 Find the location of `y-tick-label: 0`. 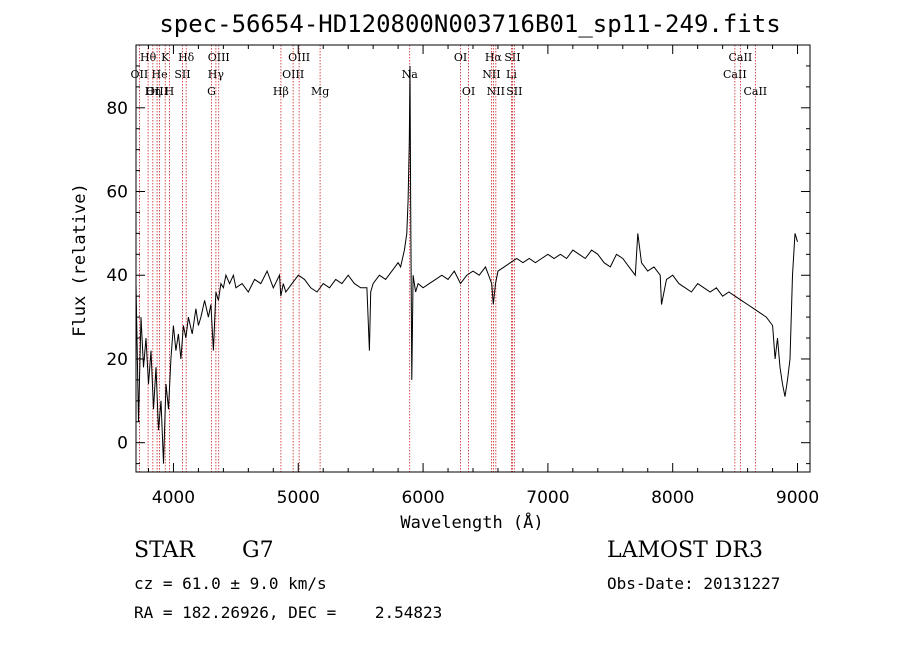

y-tick-label: 0 is located at coordinates (122, 444).